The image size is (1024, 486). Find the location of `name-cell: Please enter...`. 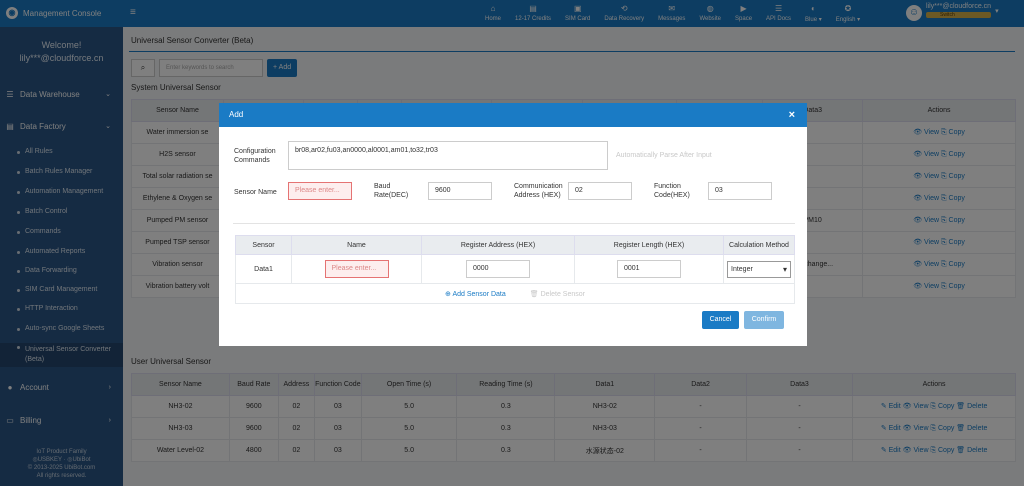

name-cell: Please enter... is located at coordinates (356, 269).